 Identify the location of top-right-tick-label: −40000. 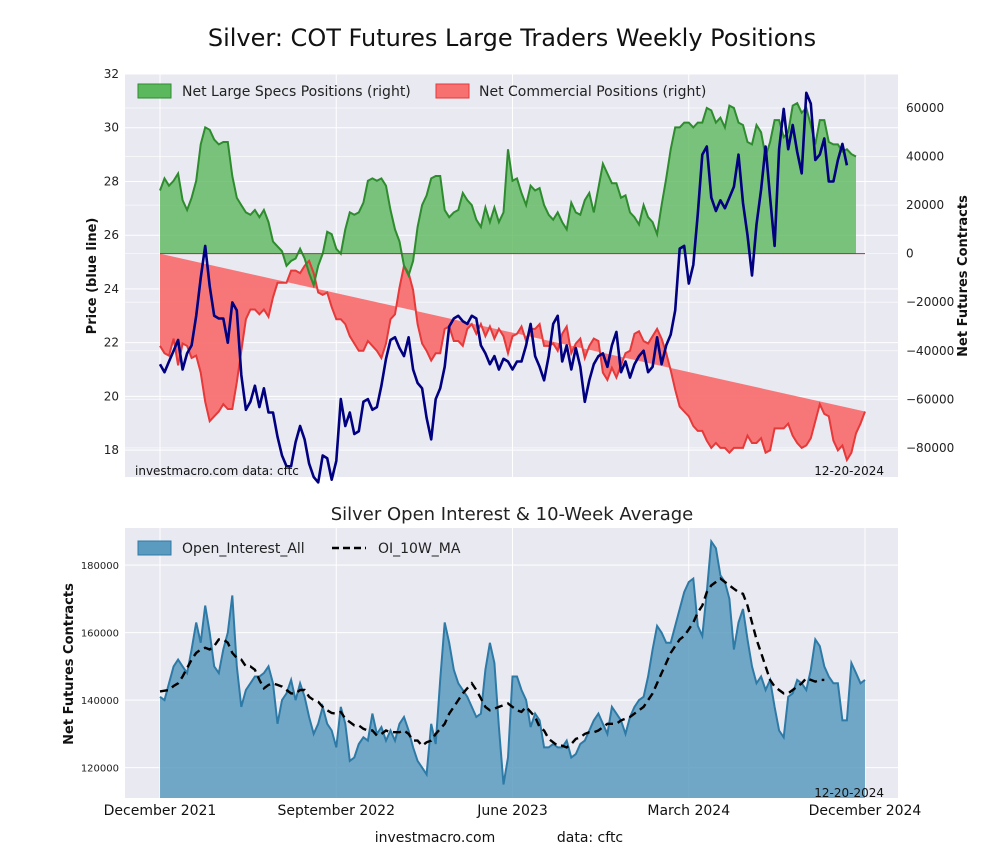
(930, 351).